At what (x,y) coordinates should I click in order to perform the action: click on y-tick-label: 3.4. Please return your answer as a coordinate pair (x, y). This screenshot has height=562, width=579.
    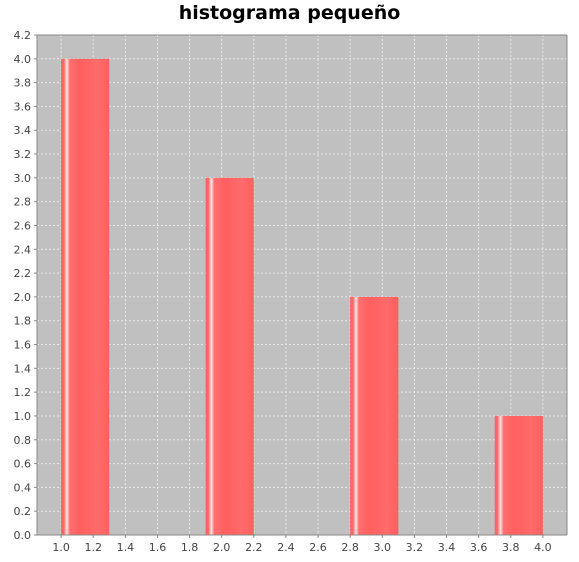
    Looking at the image, I should click on (23, 130).